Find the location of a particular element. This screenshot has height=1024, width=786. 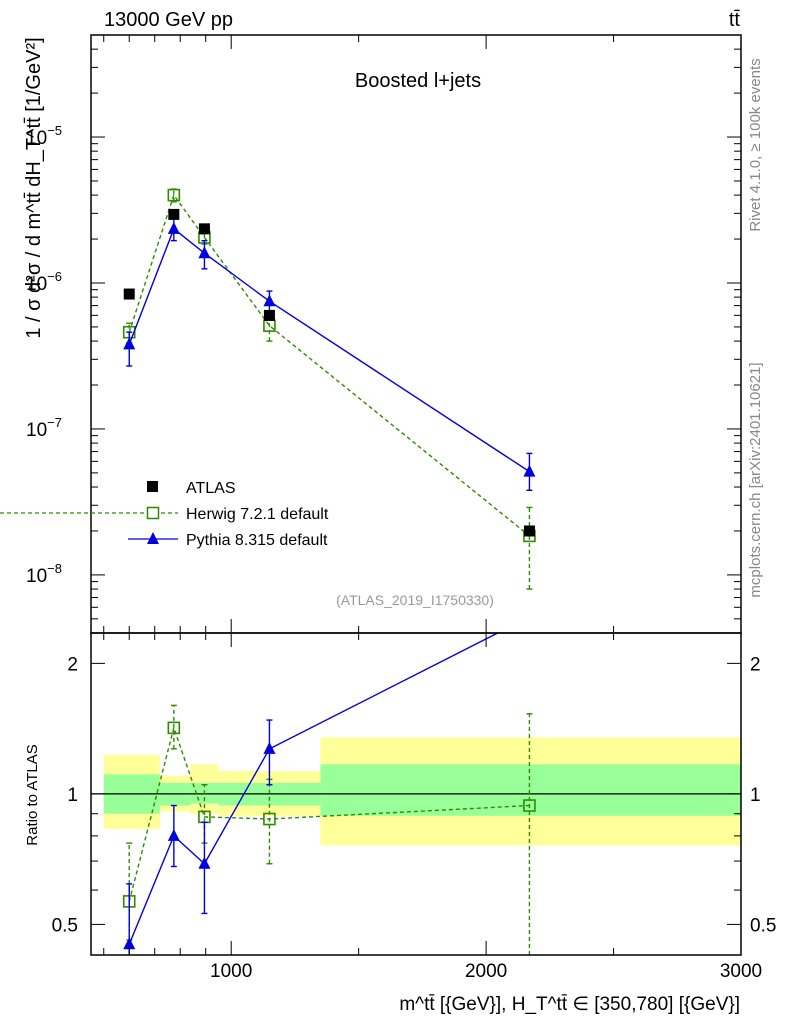

ratio-y-tick-label-right: 0.5 is located at coordinates (763, 925).